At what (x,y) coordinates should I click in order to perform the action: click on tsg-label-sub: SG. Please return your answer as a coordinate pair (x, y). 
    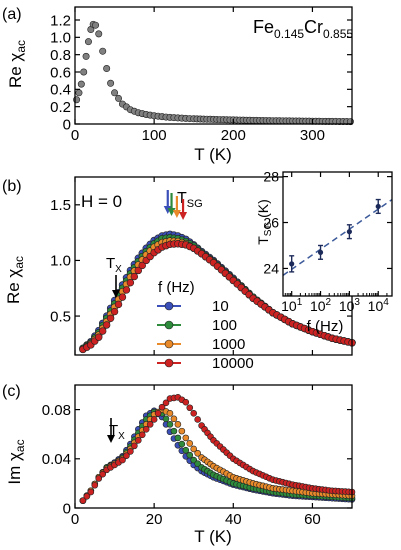
    Looking at the image, I should click on (195, 204).